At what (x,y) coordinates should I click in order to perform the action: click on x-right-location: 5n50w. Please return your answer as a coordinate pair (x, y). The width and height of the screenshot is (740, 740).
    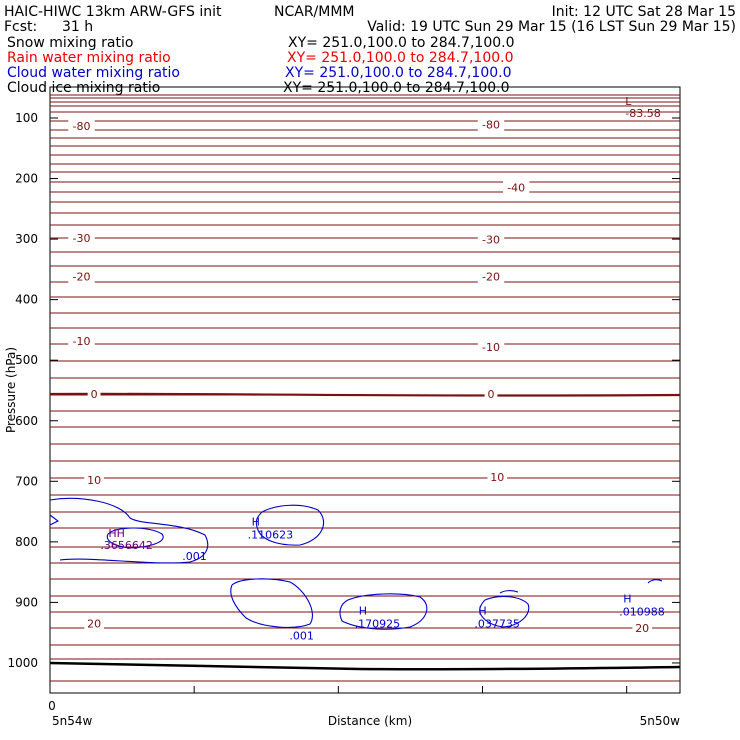
    Looking at the image, I should click on (660, 721).